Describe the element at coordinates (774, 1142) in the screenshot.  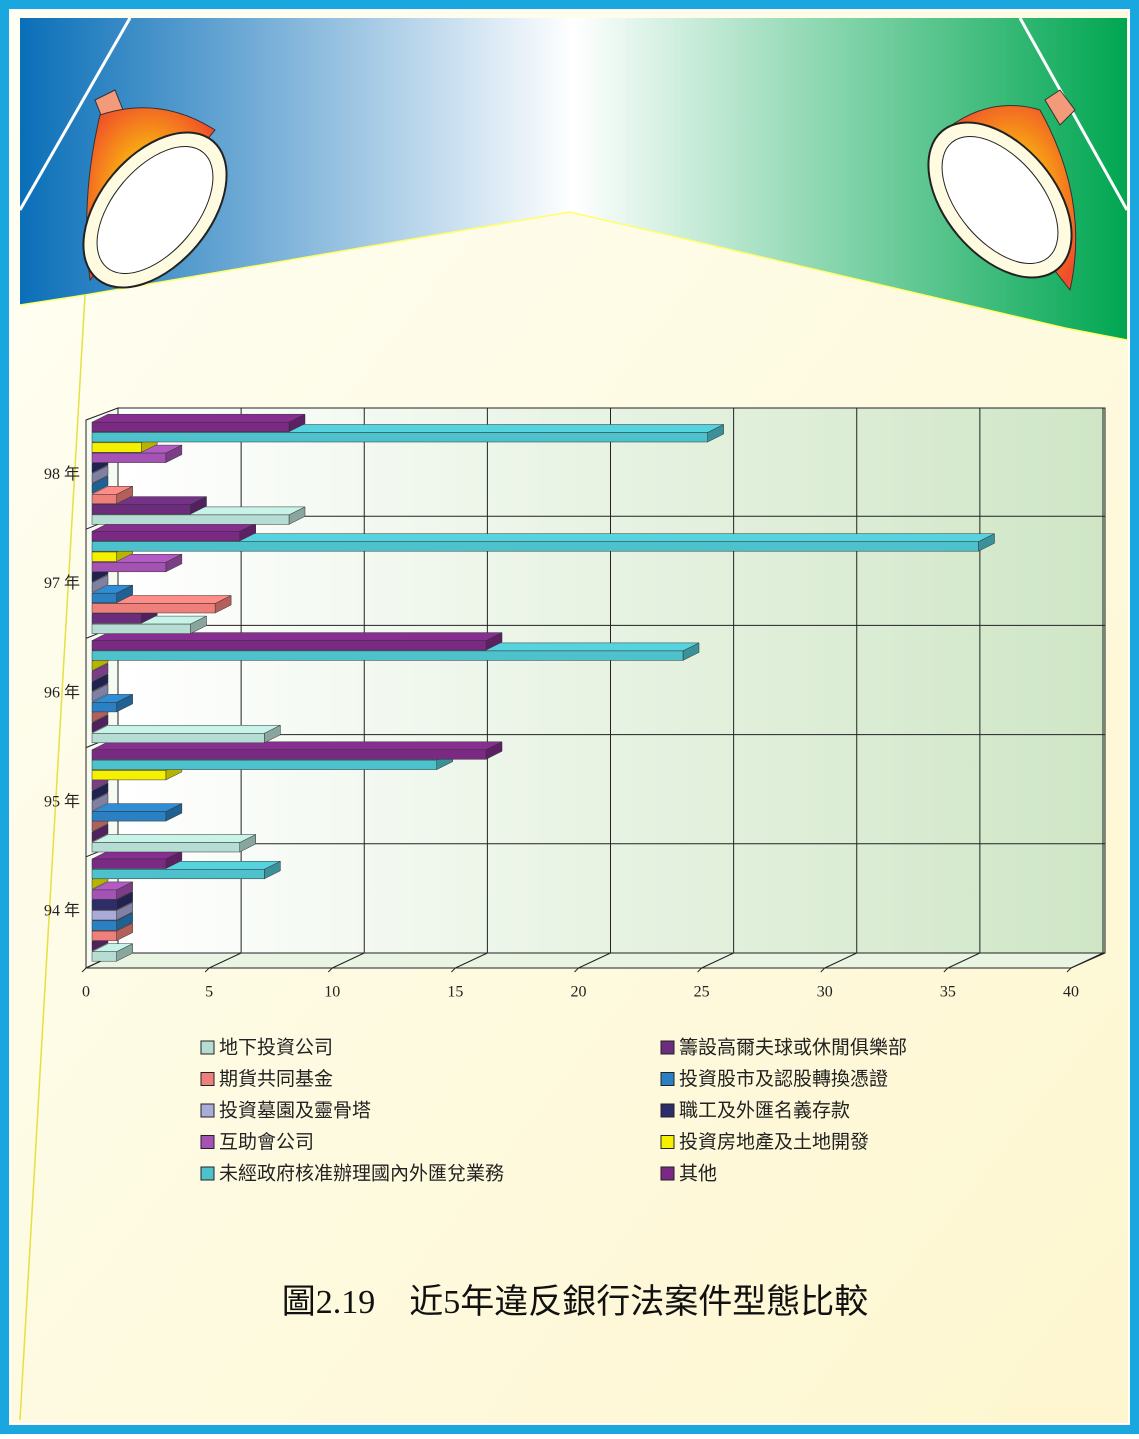
I see `legend-label: 投資房地產及土地開發` at that location.